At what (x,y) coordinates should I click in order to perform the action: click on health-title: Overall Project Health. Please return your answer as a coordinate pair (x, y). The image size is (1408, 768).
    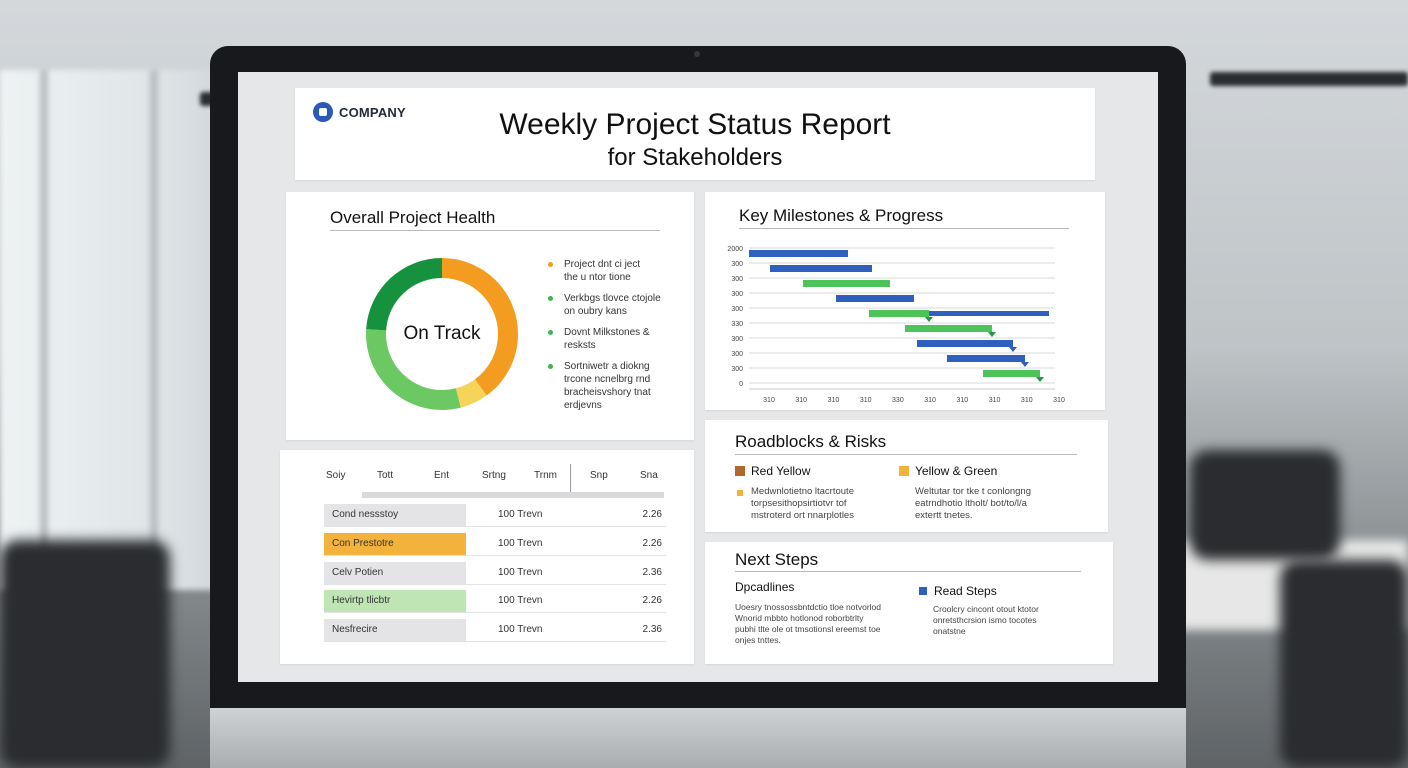
    Looking at the image, I should click on (413, 217).